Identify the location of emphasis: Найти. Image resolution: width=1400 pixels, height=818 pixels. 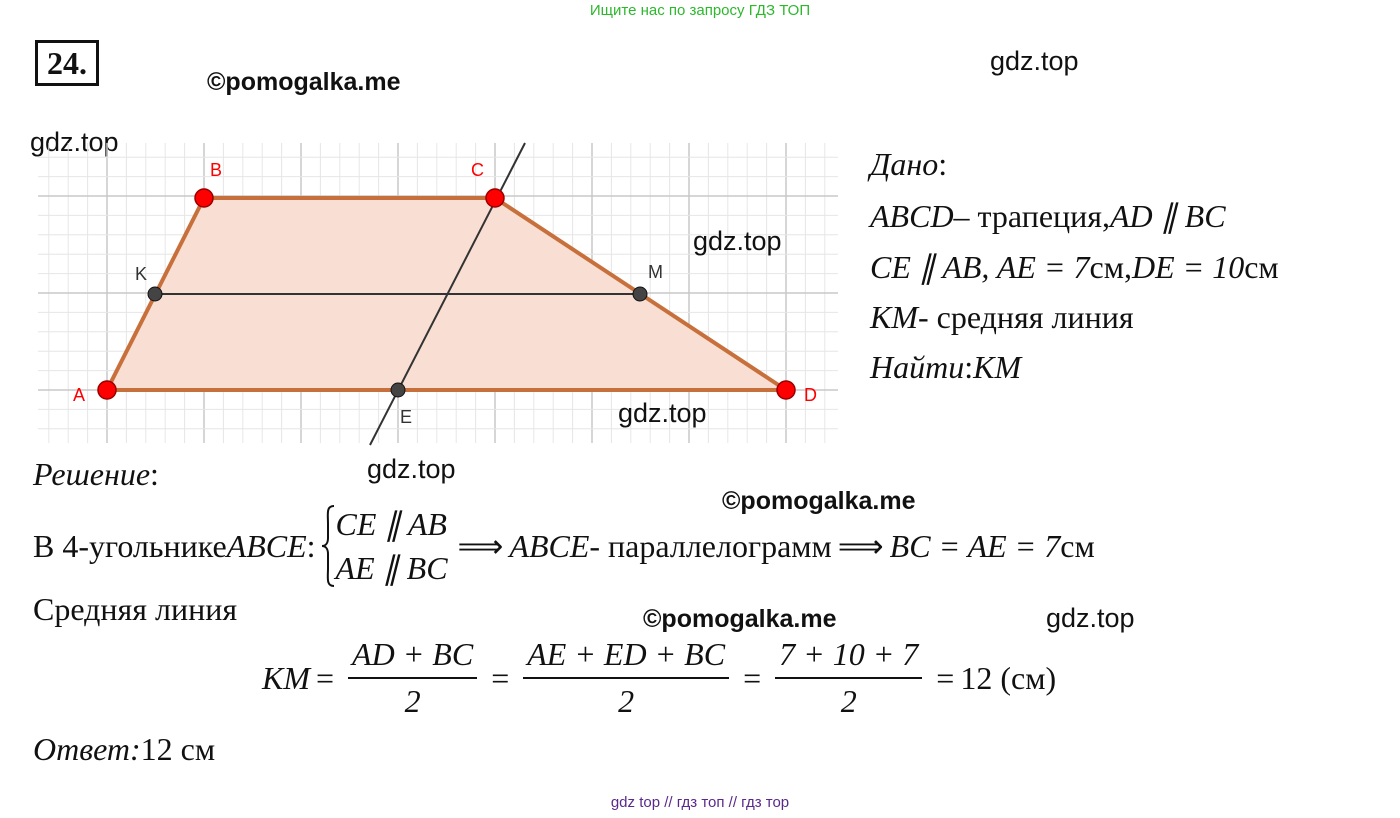
(917, 367).